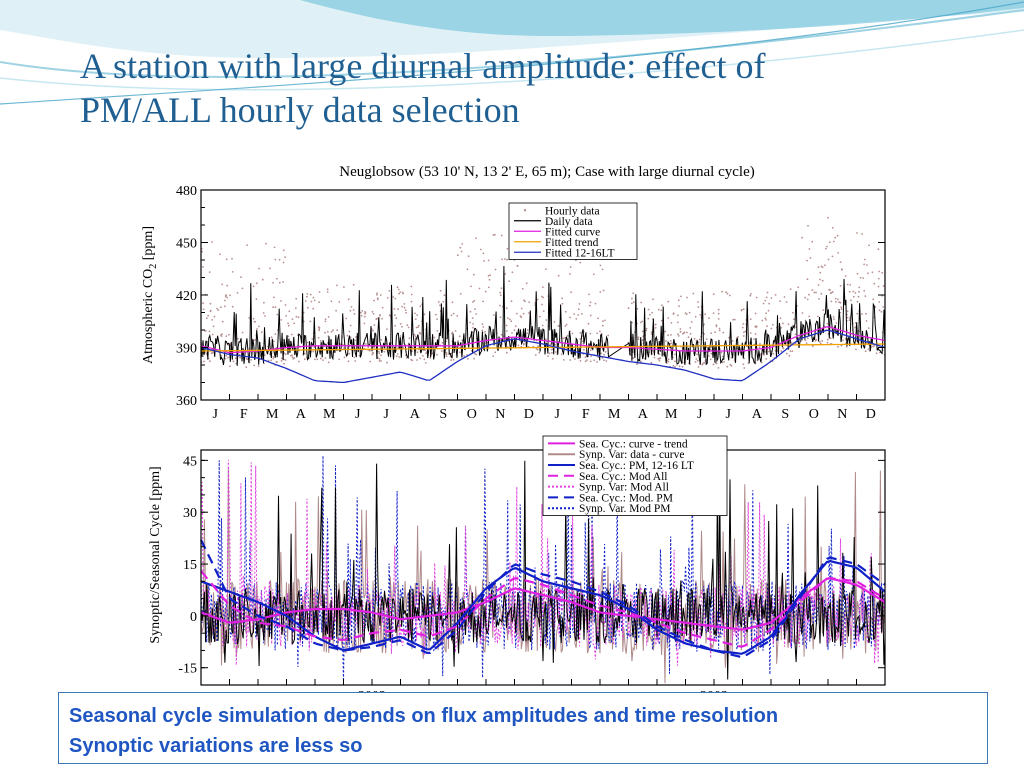  Describe the element at coordinates (300, 110) in the screenshot. I see `slide-title-line-2: PM/ALL hourly data selection` at that location.